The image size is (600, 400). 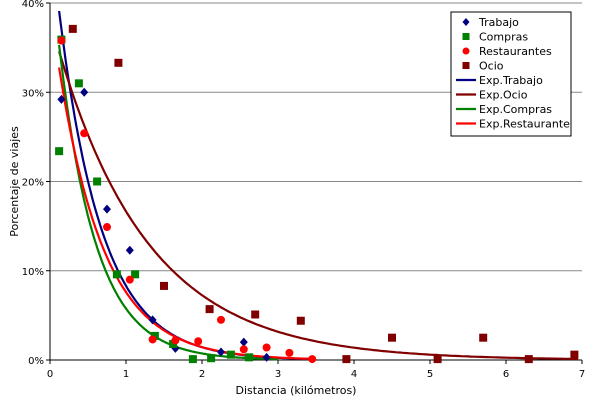 I want to click on x-tick-label: 5, so click(x=430, y=374).